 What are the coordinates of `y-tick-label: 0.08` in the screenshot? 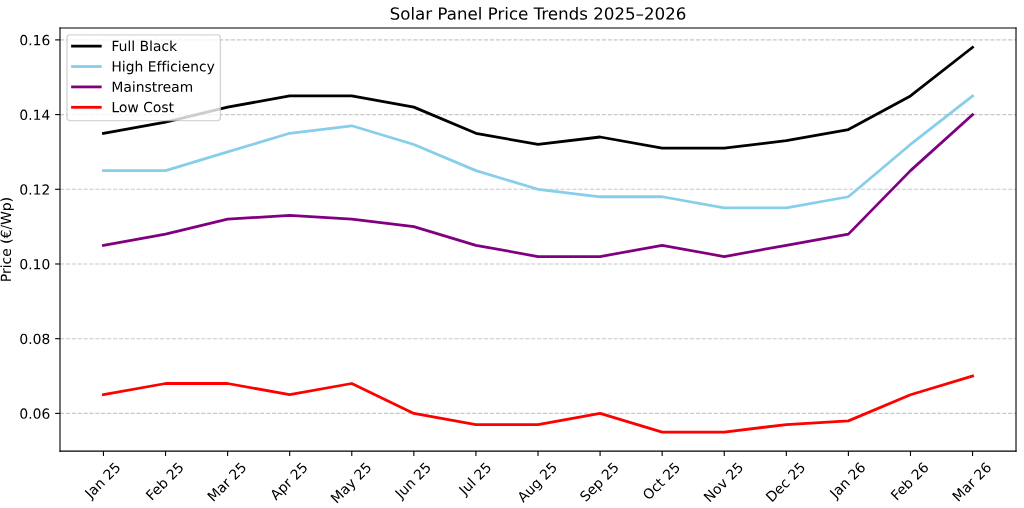 It's located at (35, 339).